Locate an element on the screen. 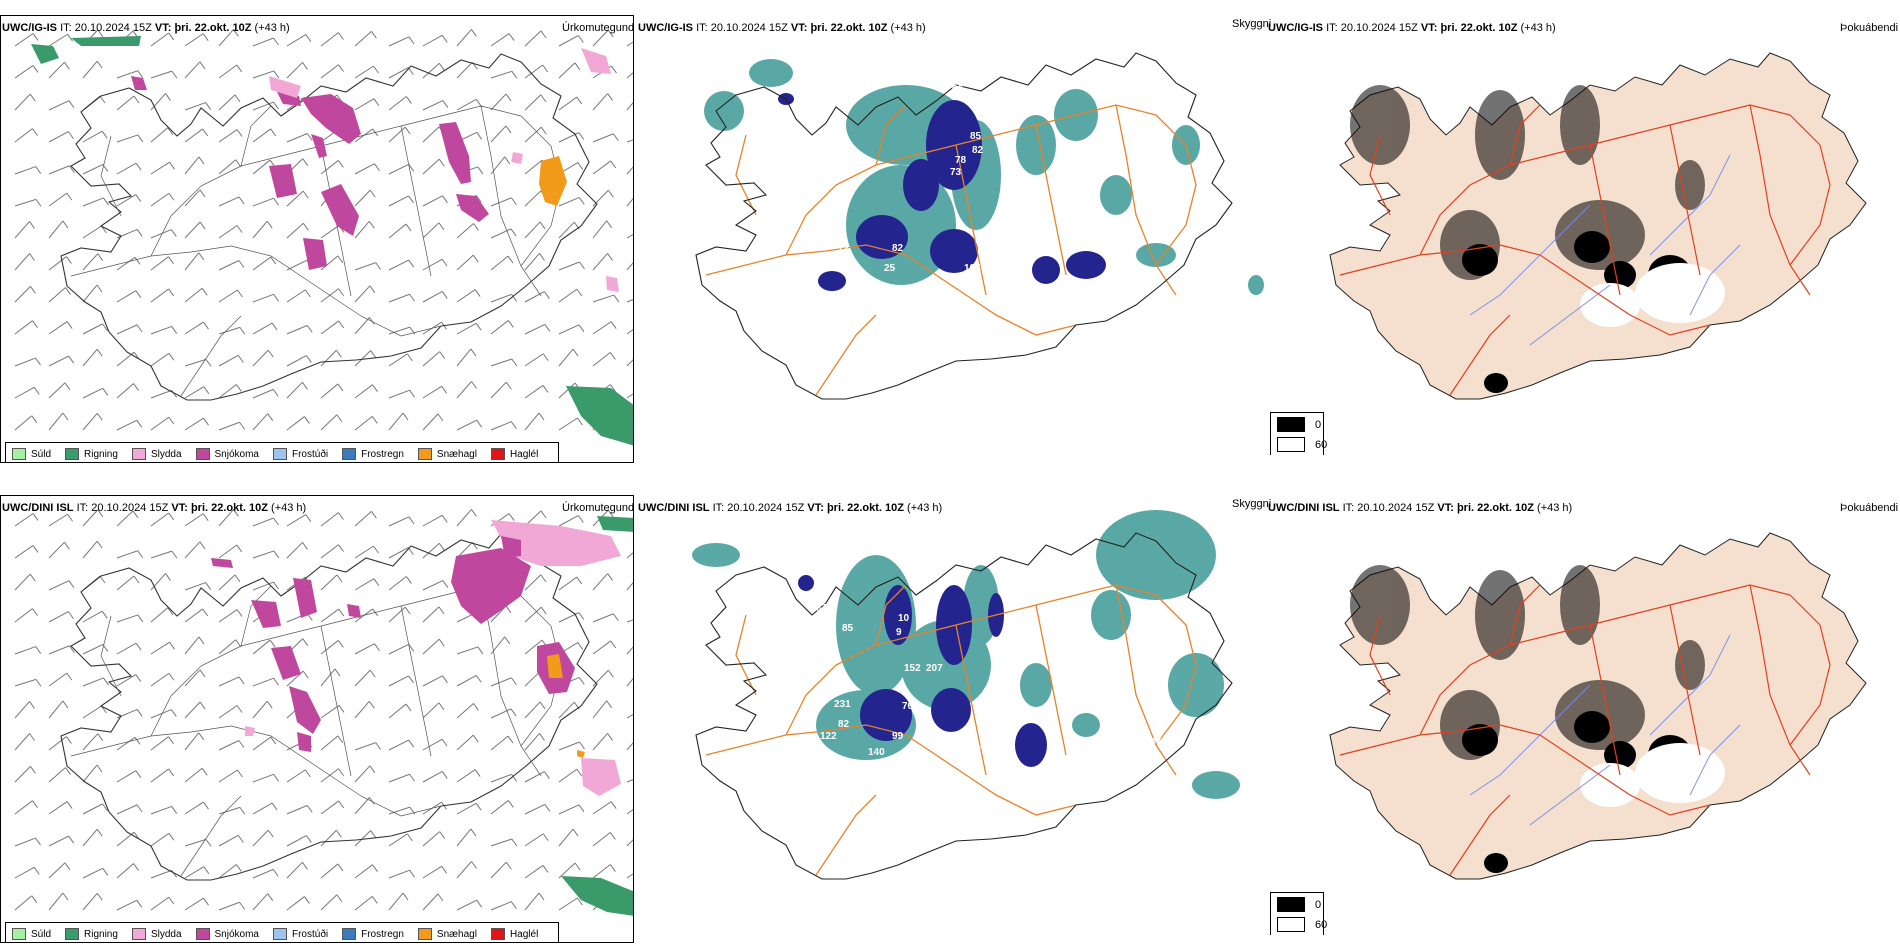 This screenshot has width=1900, height=950. height-label: 769 is located at coordinates (910, 706).